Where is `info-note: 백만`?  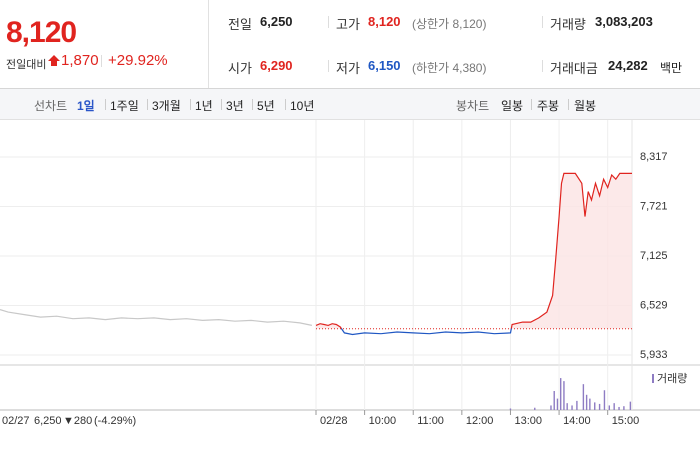 info-note: 백만 is located at coordinates (671, 68).